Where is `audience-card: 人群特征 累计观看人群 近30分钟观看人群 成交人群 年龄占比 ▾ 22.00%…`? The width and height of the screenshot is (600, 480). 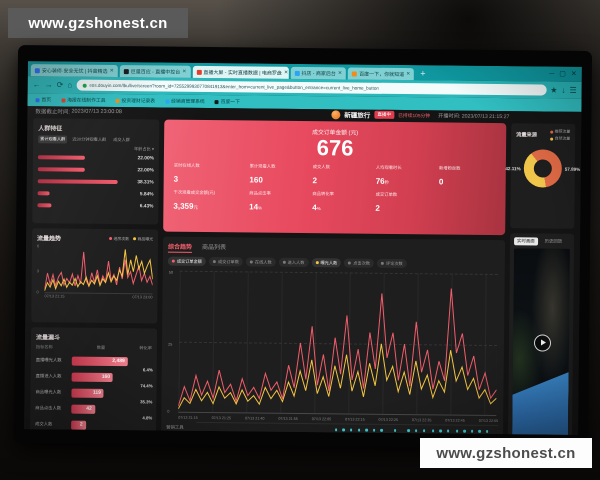 audience-card: 人群特征 累计观看人群 近30分钟观看人群 成交人群 年龄占比 ▾ 22.00%… is located at coordinates (96, 171).